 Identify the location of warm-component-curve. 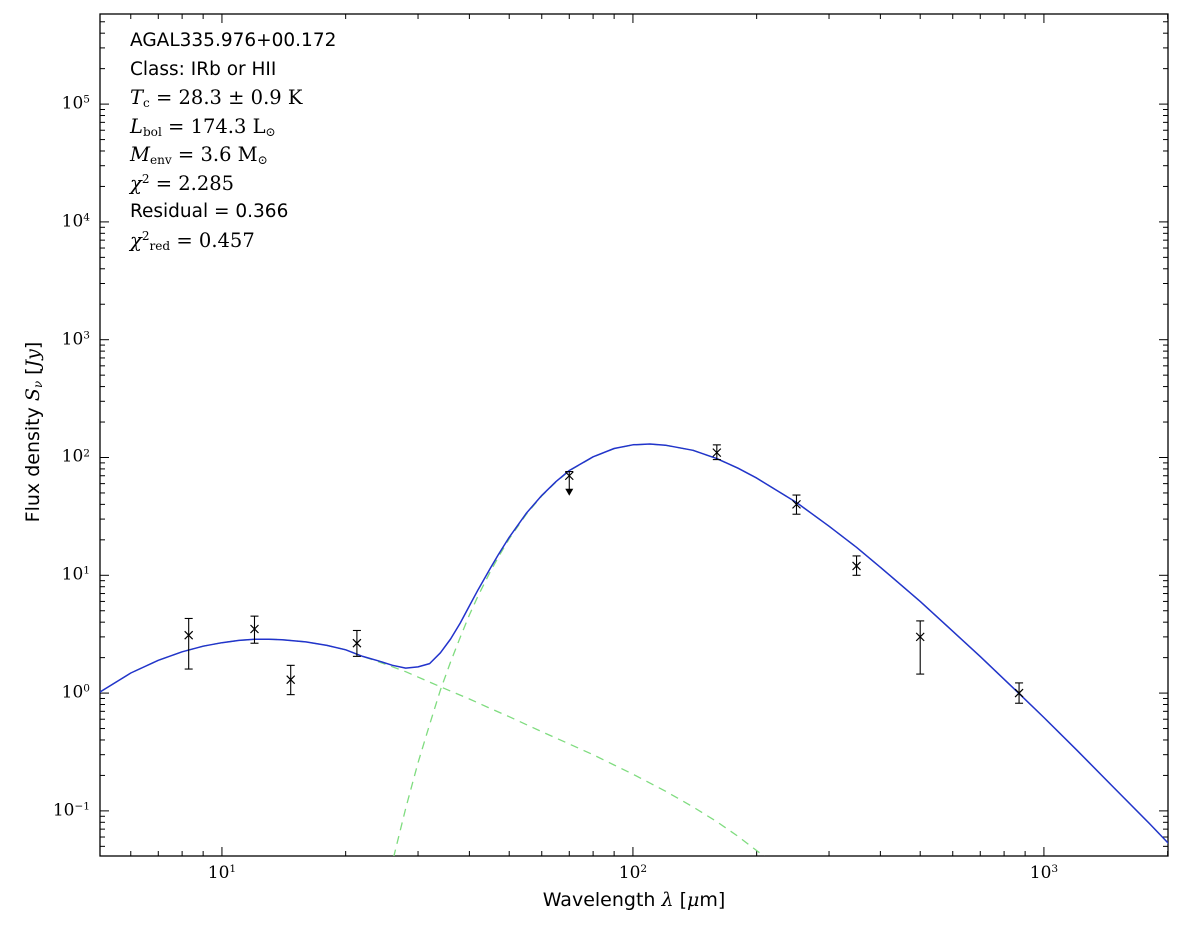
(432, 747).